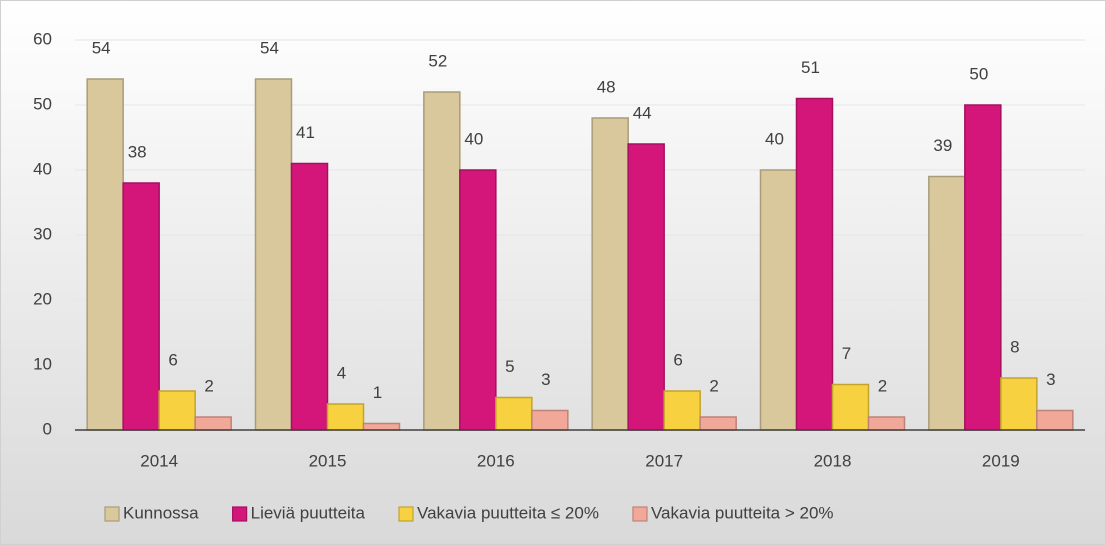 Image resolution: width=1106 pixels, height=545 pixels. I want to click on y-tick-label: 20, so click(42, 298).